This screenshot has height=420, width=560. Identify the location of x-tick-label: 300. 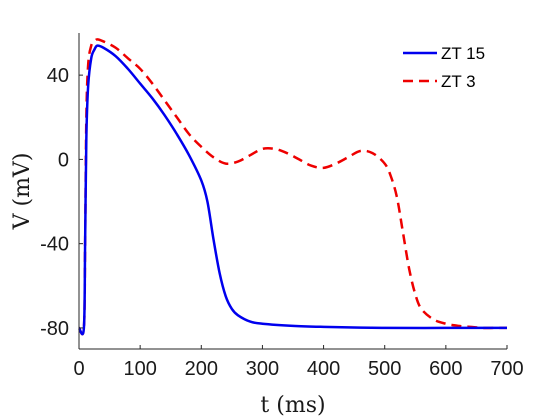
(262, 369).